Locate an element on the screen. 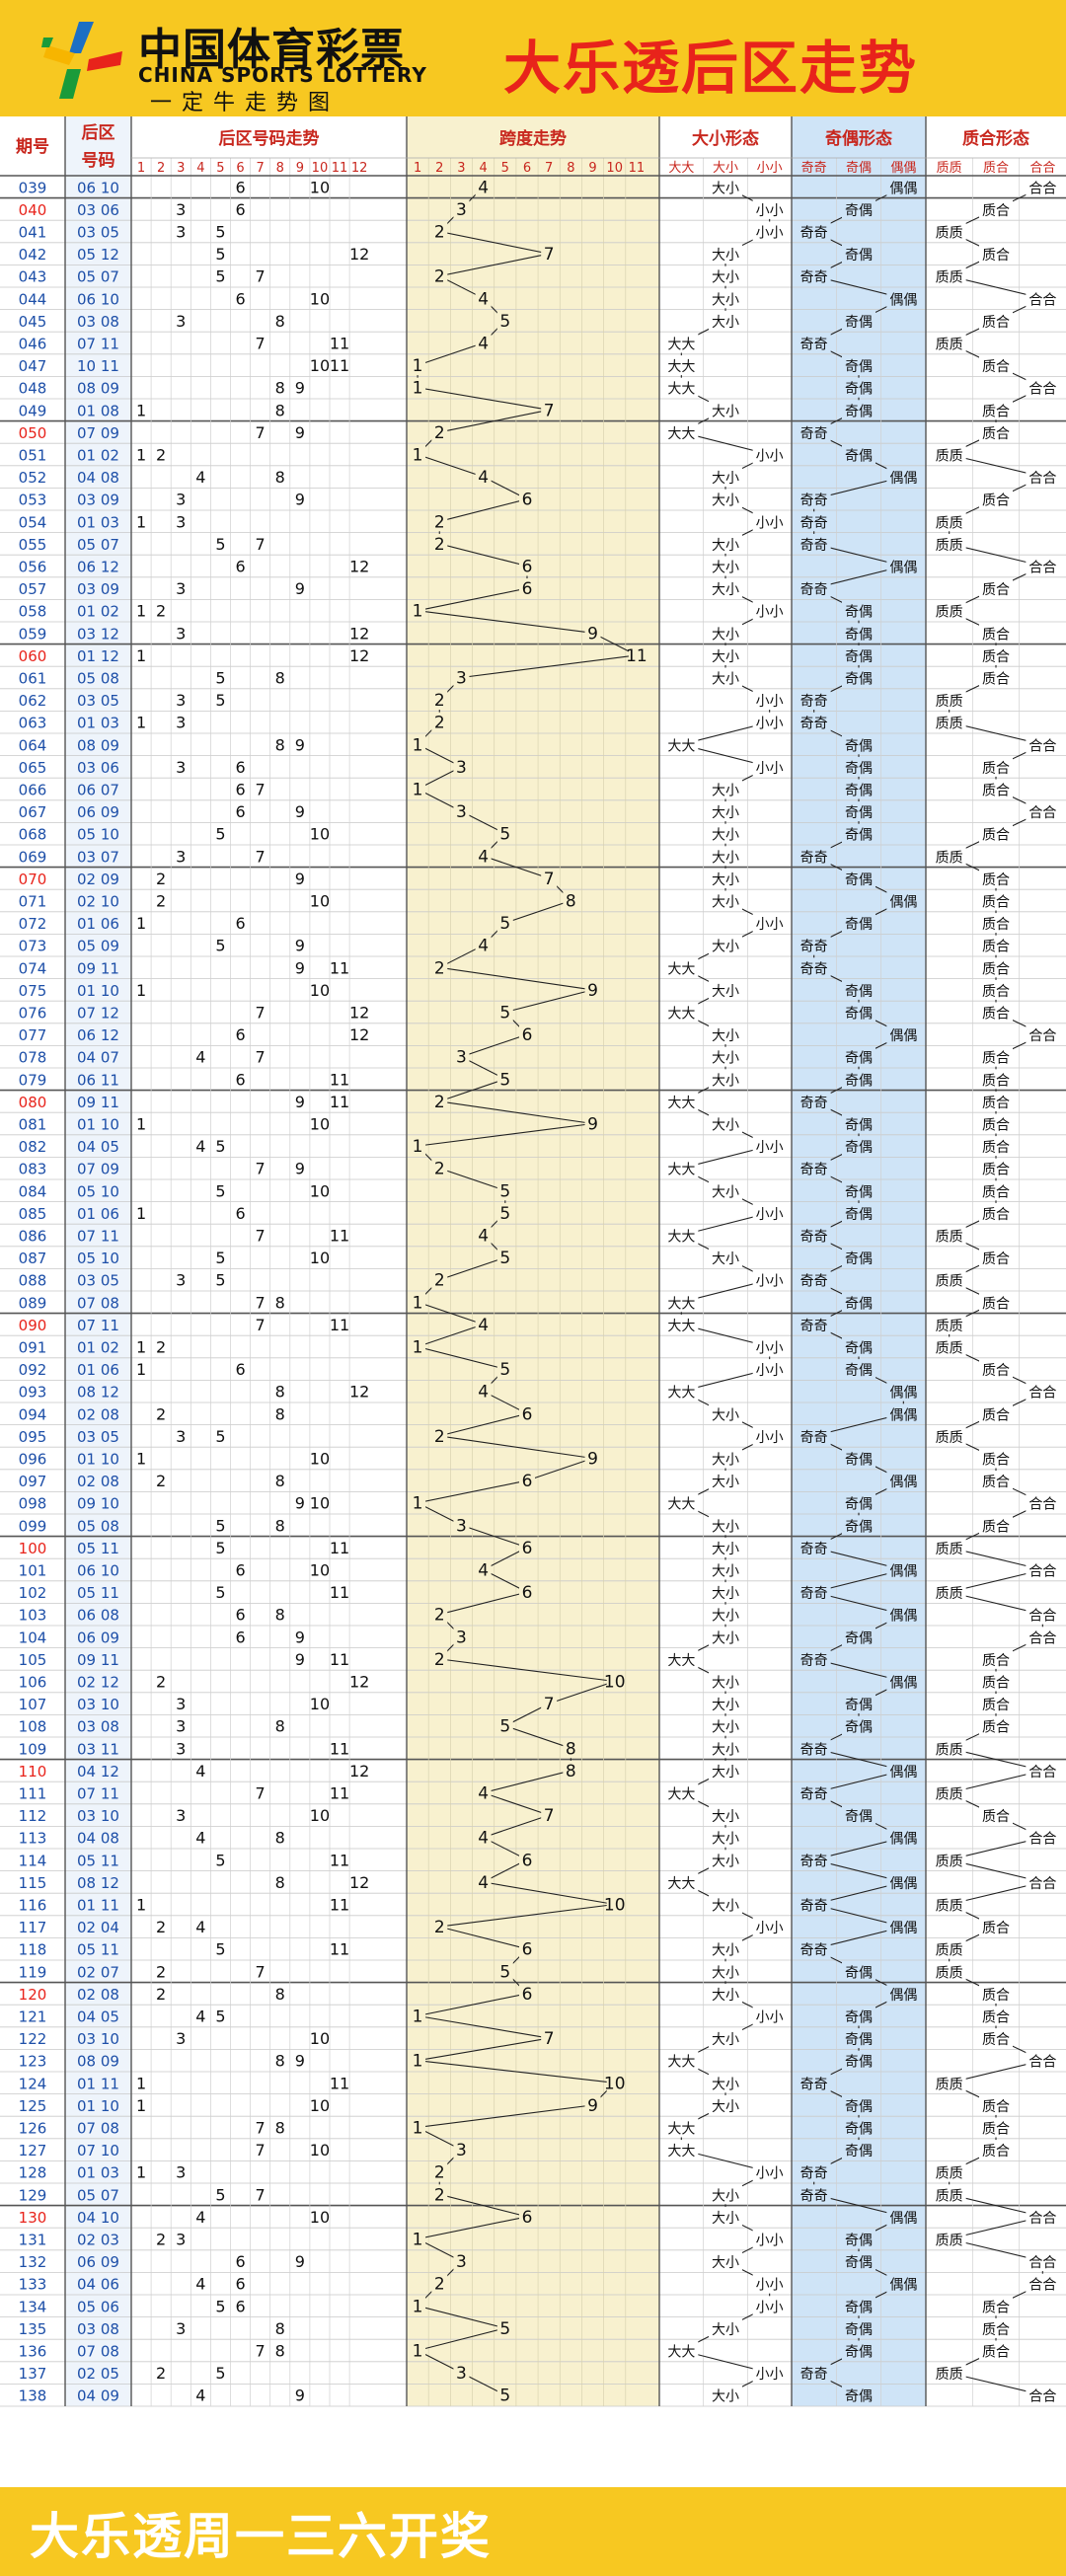 This screenshot has width=1066, height=2576. back-number-label: 06 12 is located at coordinates (98, 1035).